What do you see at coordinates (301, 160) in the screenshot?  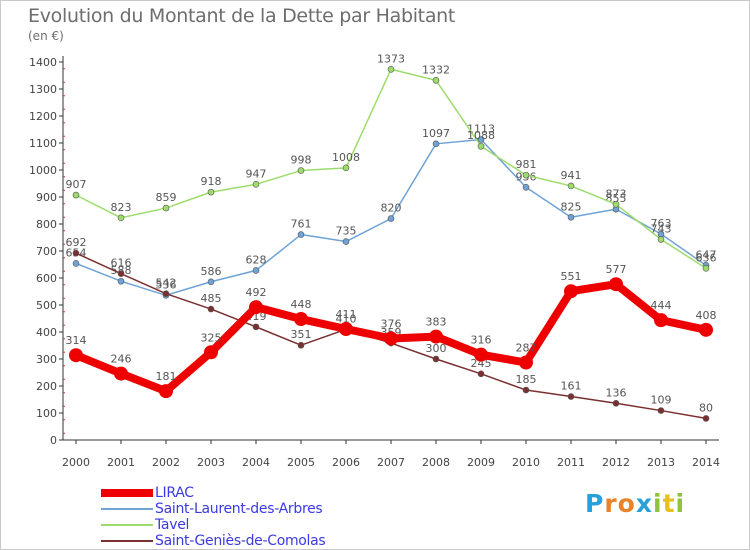 I see `data-label: 998` at bounding box center [301, 160].